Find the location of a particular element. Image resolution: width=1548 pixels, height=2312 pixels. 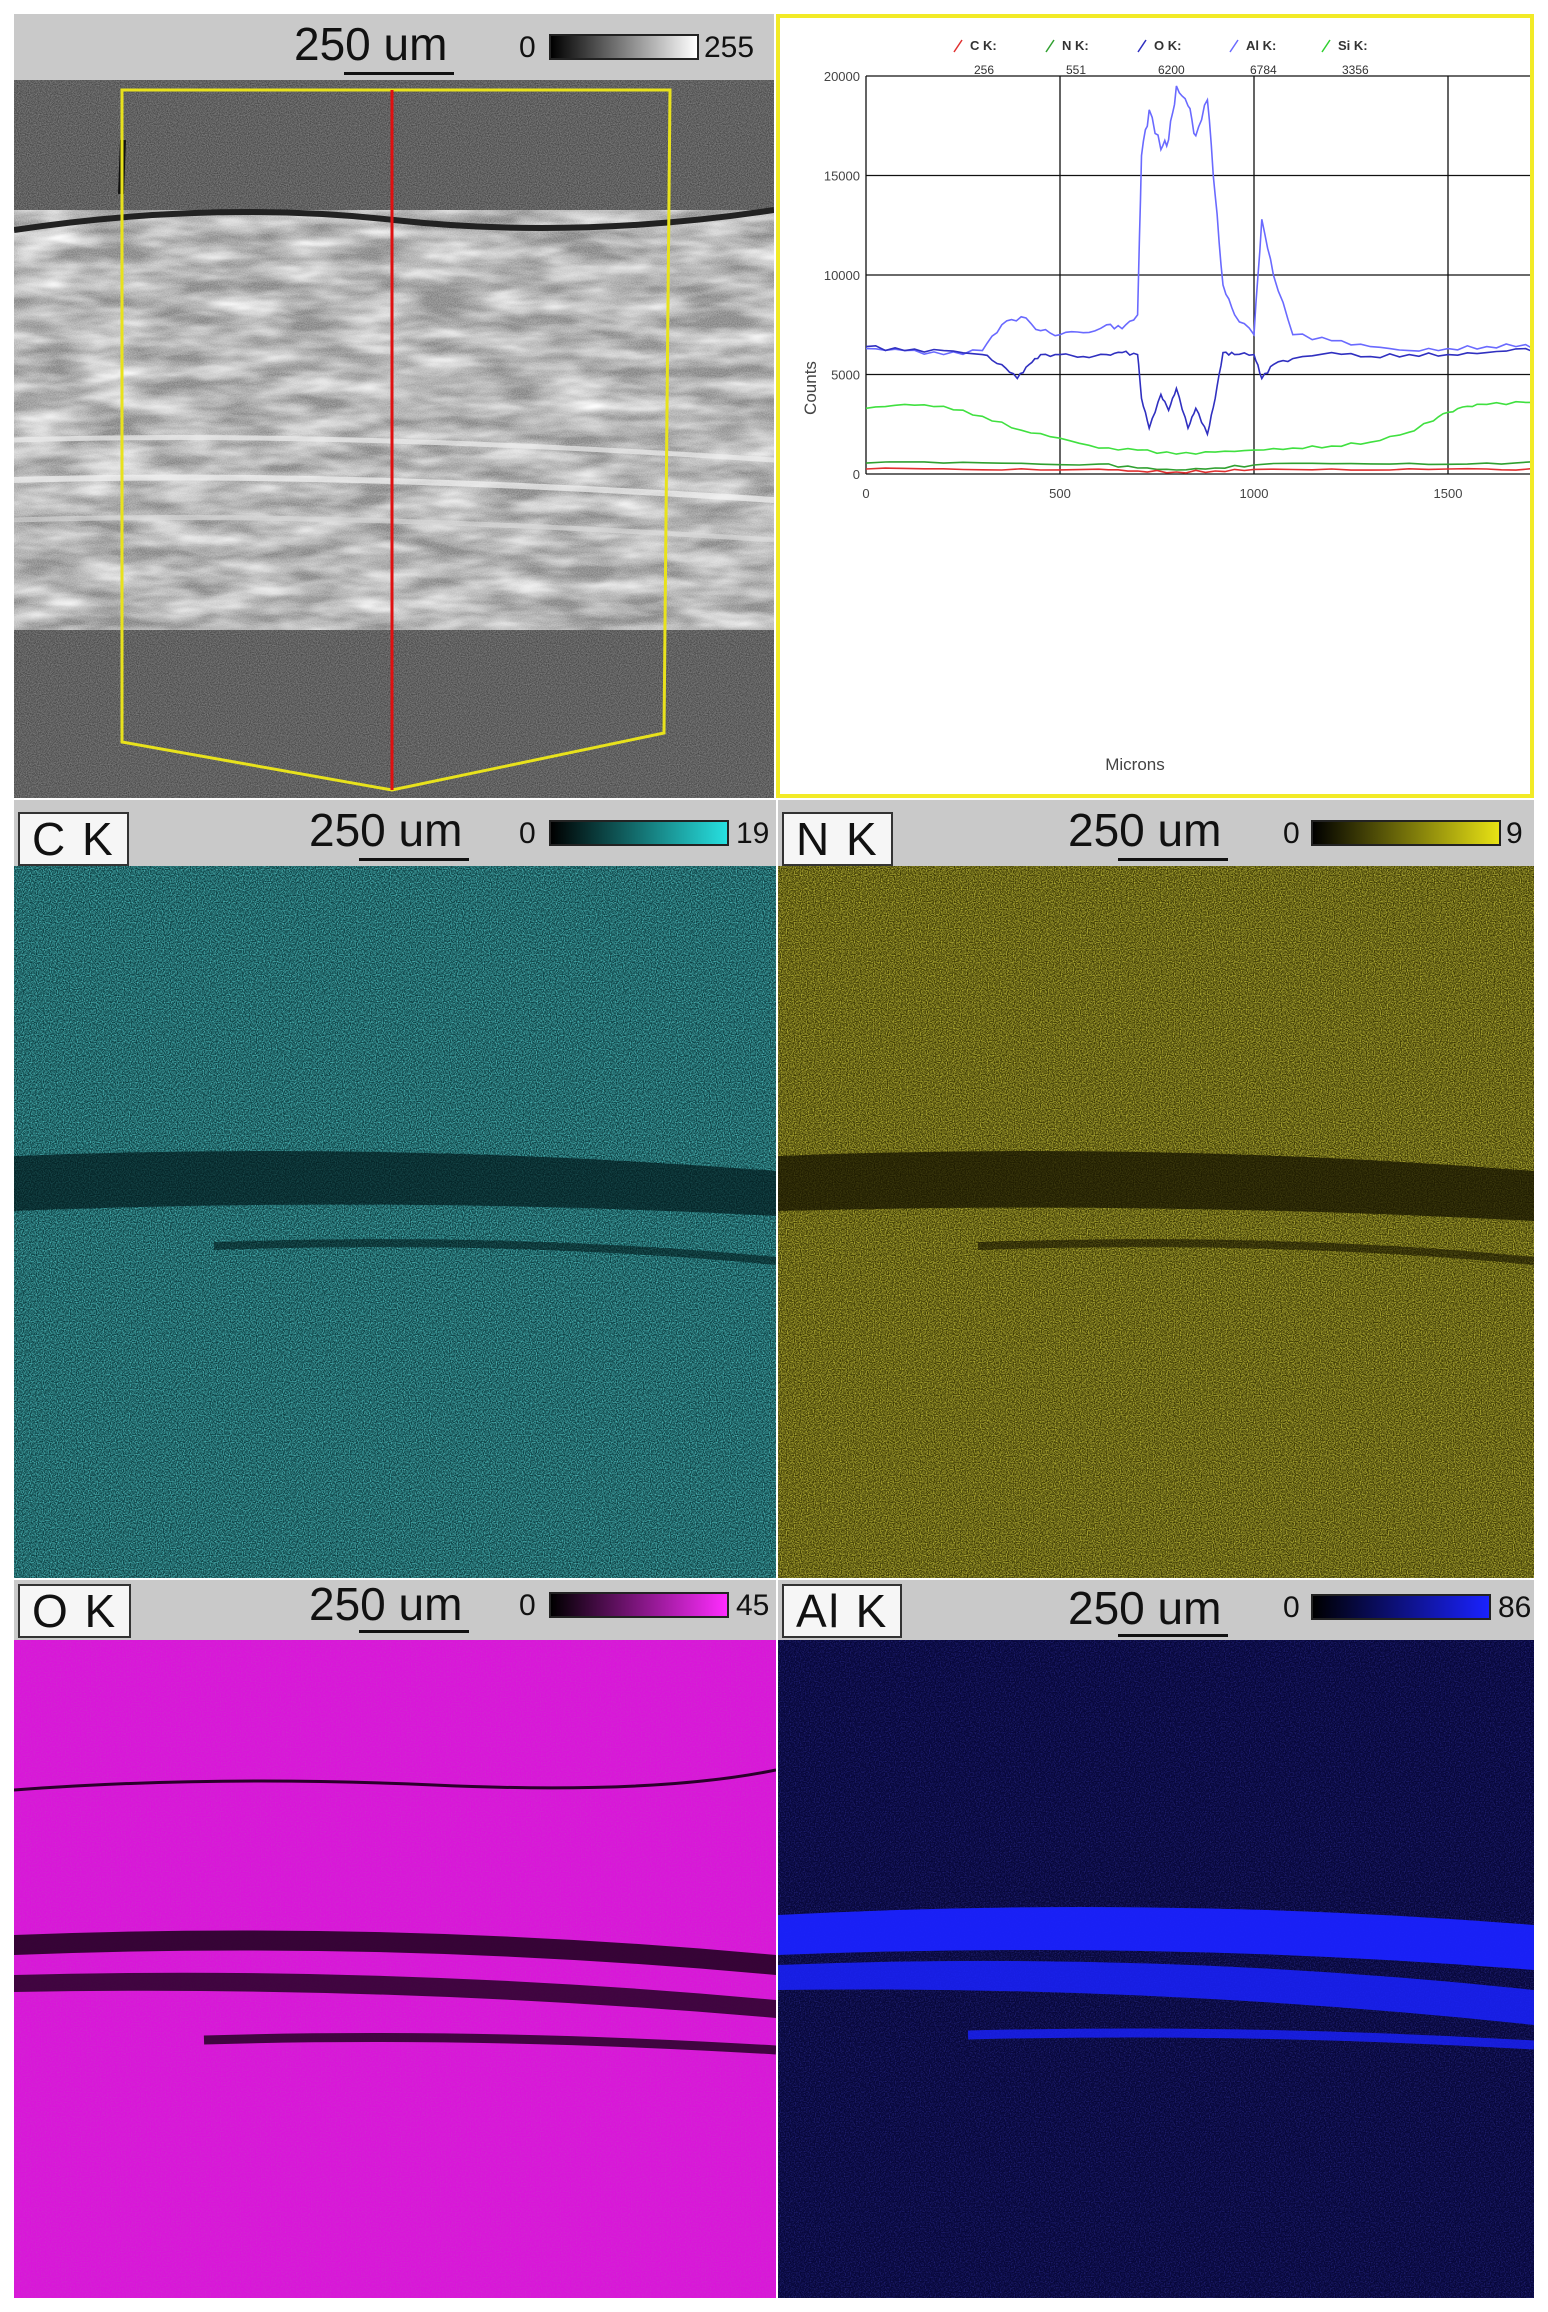

chart-ticks: 050010001500200005000100001500020000 is located at coordinates (1143, 285).